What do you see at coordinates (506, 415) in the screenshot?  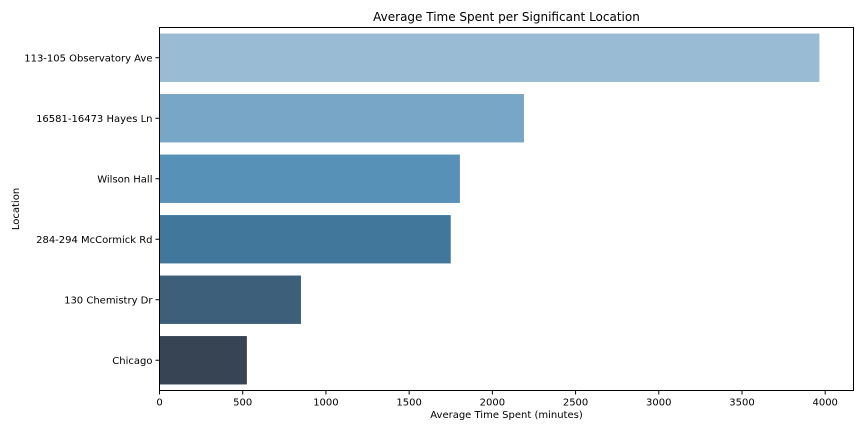 I see `x-axis-title: Average Time Spent (minutes)` at bounding box center [506, 415].